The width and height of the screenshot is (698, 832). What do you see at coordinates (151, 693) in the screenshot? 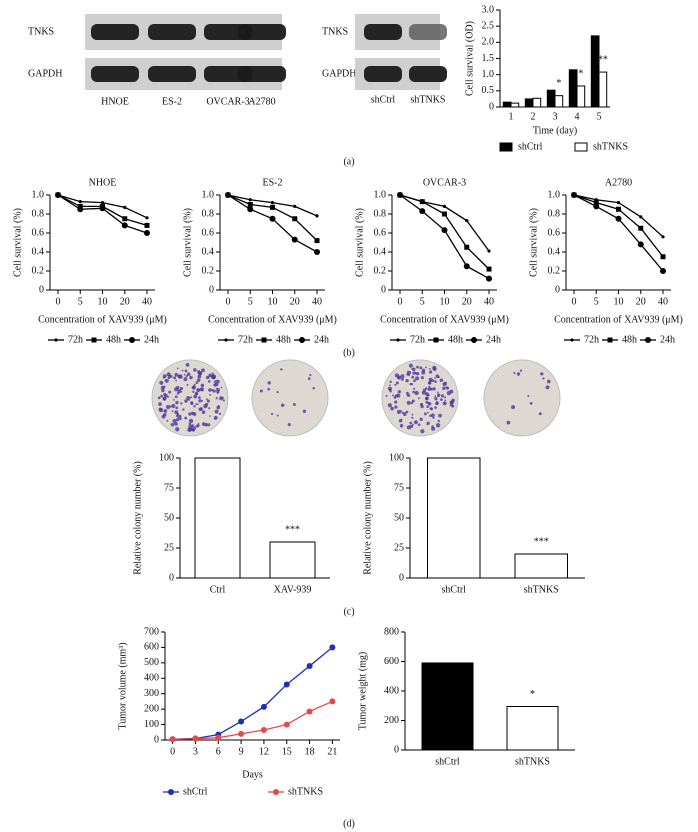
I see `y-tick-label: 300` at bounding box center [151, 693].